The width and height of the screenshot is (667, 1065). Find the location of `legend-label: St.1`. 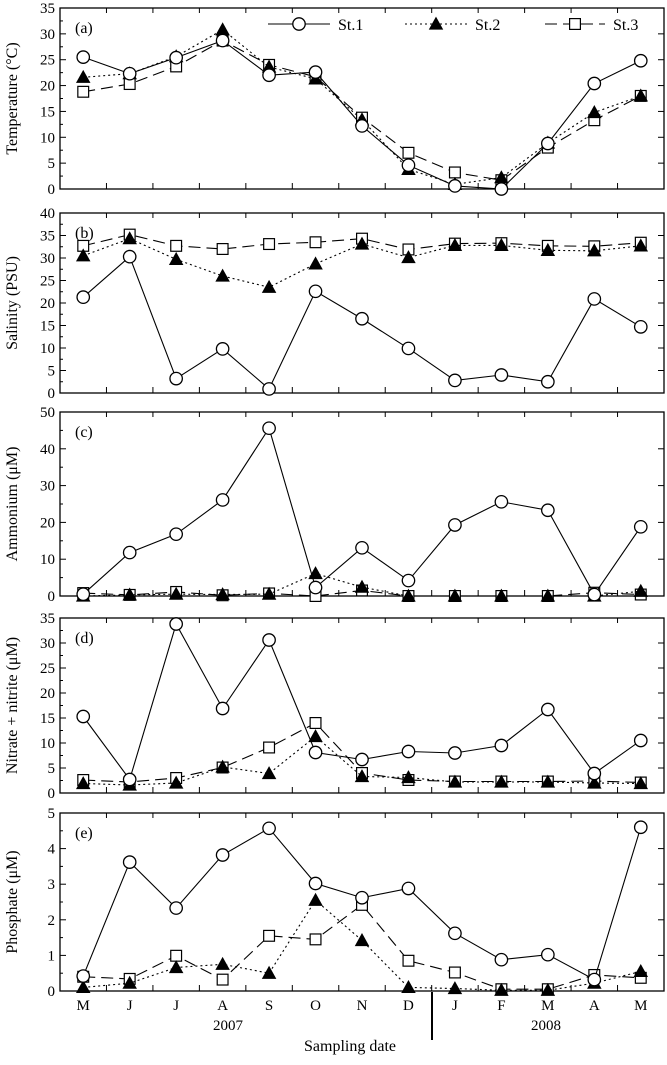

legend-label: St.1 is located at coordinates (350, 25).